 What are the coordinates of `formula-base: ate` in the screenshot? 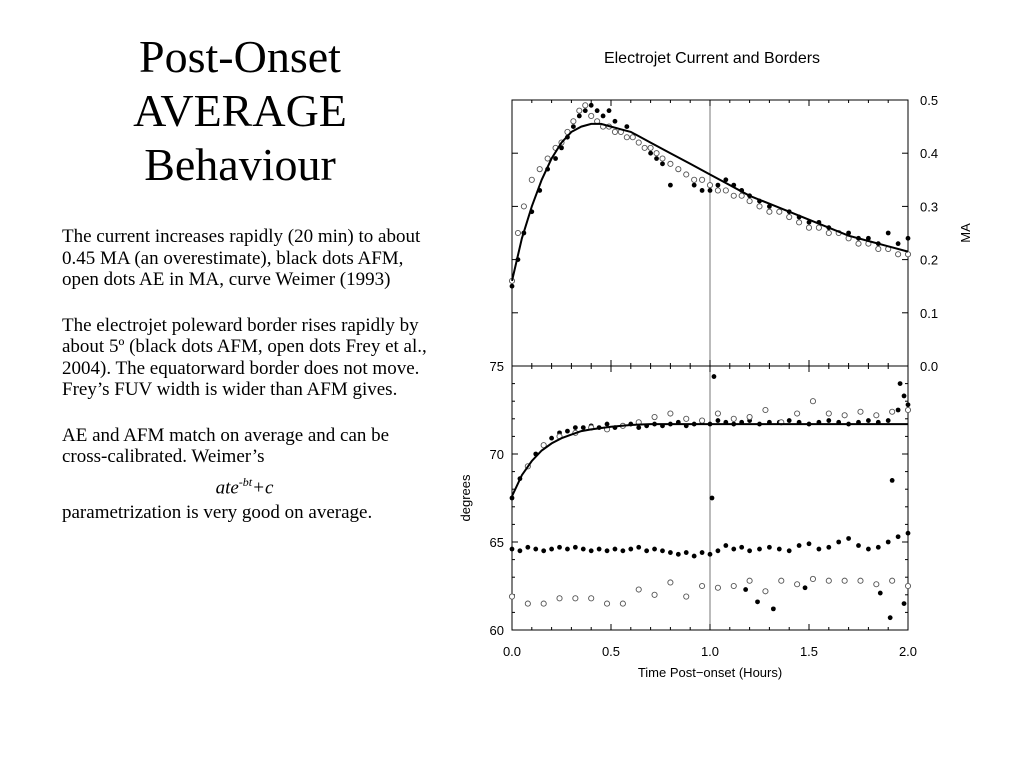 It's located at (227, 487).